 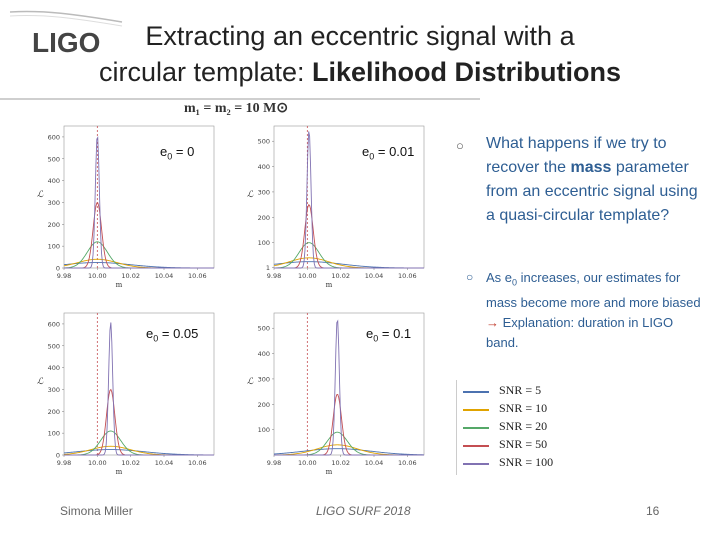 I want to click on legend-label: SNR = 50, so click(x=523, y=444).